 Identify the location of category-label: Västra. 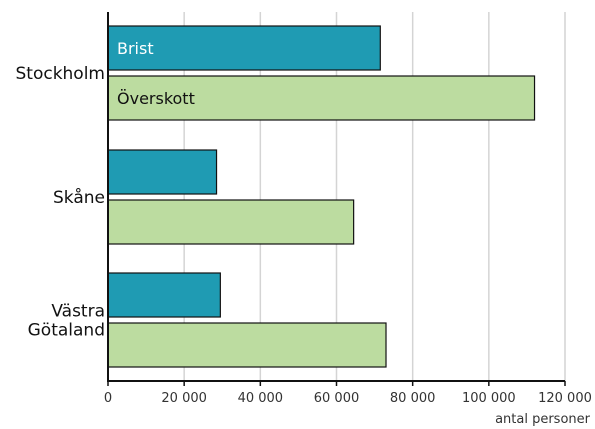
(78, 312).